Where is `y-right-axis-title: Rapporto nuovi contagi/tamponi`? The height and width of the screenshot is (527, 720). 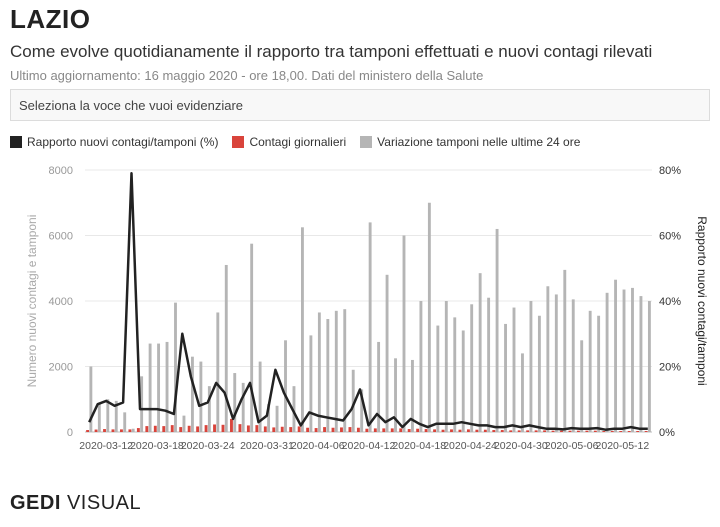
y-right-axis-title: Rapporto nuovi contagi/tamponi is located at coordinates (702, 300).